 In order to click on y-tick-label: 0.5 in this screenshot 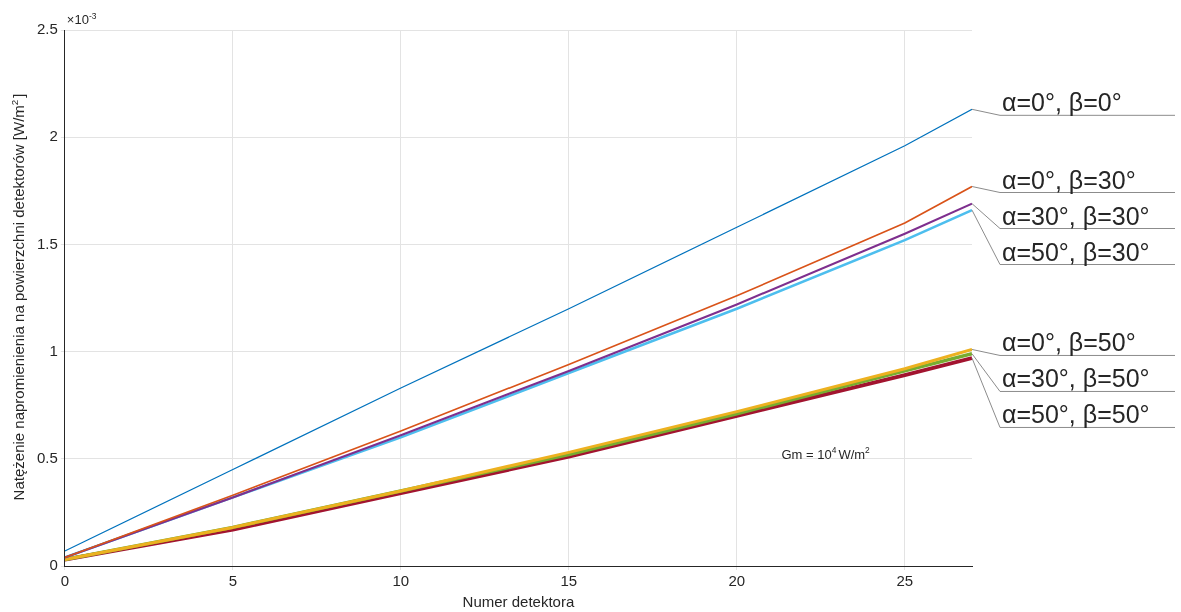, I will do `click(47, 457)`.